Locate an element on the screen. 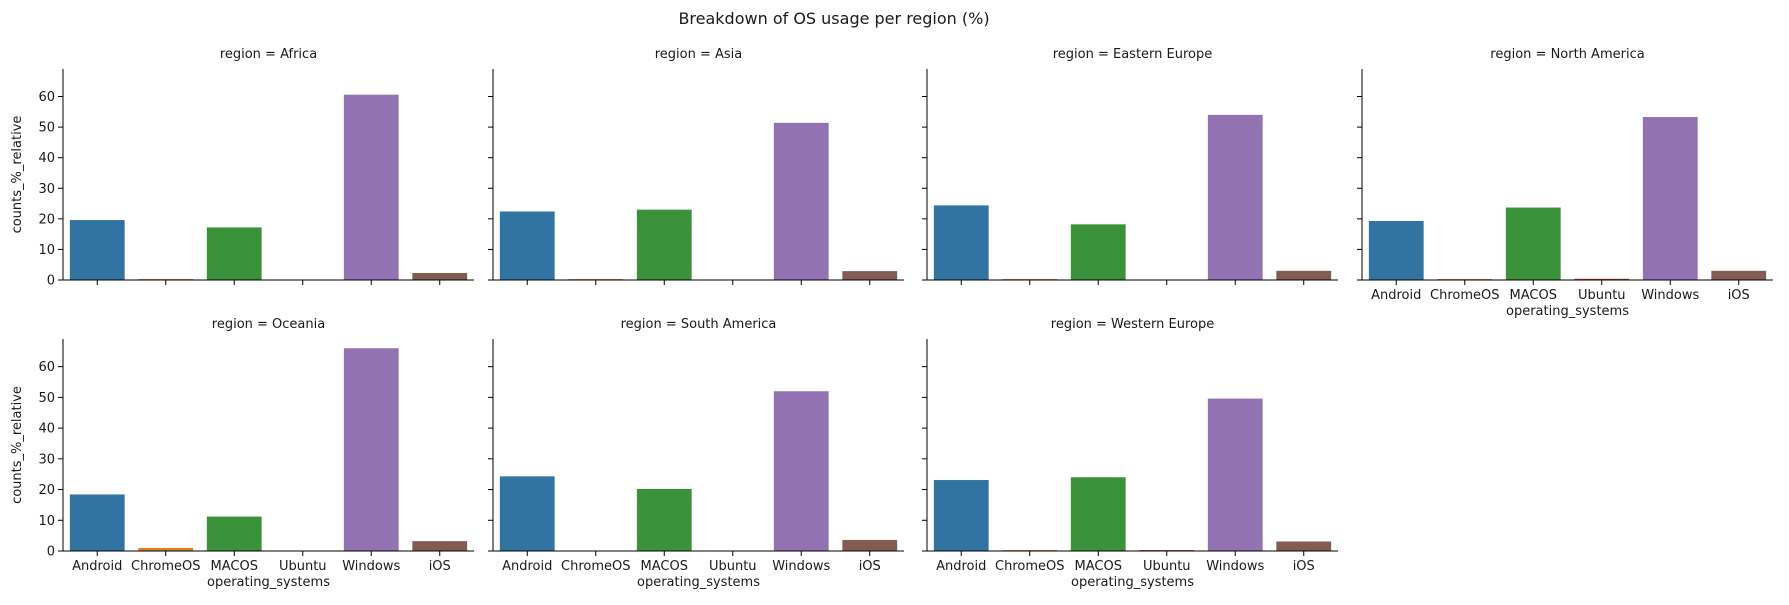 The image size is (1789, 605). facet-panel-asia: region = Asia is located at coordinates (696, 166).